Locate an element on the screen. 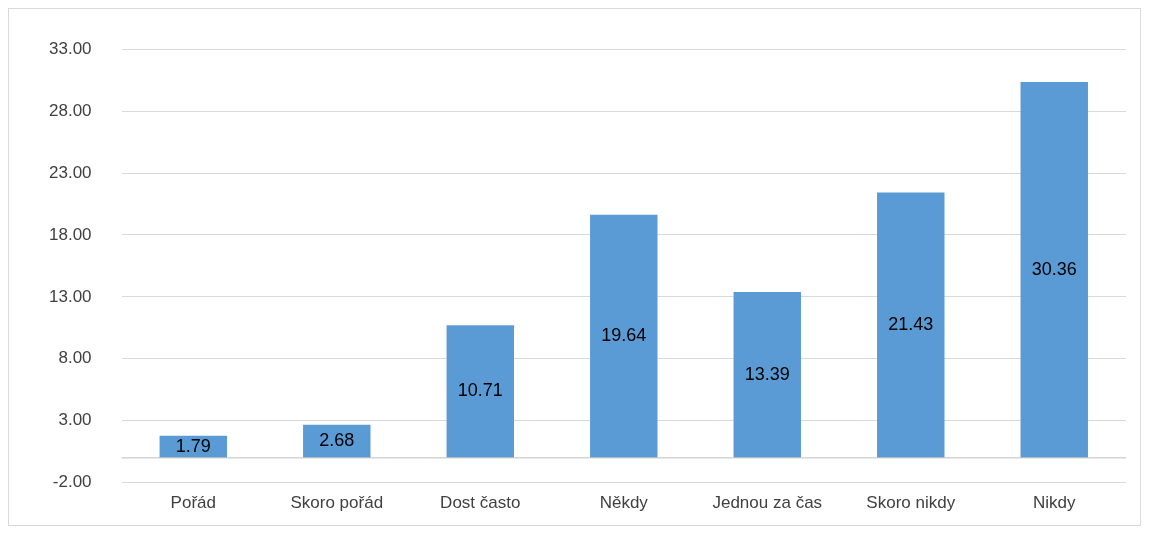 This screenshot has height=534, width=1149. x-tick-label: Nikdy is located at coordinates (1054, 503).